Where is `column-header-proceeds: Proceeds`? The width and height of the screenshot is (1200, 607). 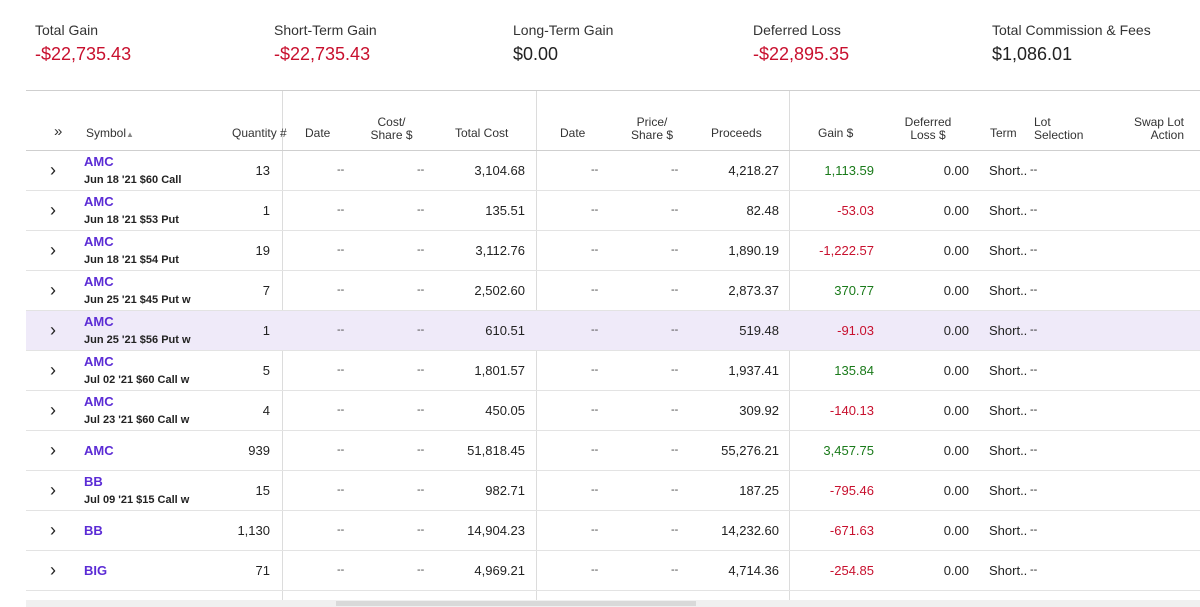 column-header-proceeds: Proceeds is located at coordinates (736, 133).